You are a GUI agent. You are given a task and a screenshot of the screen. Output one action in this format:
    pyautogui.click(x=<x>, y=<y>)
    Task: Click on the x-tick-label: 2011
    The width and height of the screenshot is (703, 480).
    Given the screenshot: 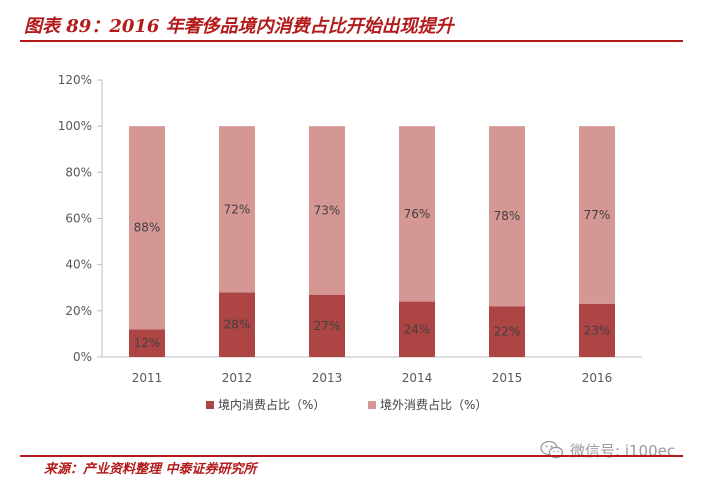 What is the action you would take?
    pyautogui.click(x=147, y=378)
    